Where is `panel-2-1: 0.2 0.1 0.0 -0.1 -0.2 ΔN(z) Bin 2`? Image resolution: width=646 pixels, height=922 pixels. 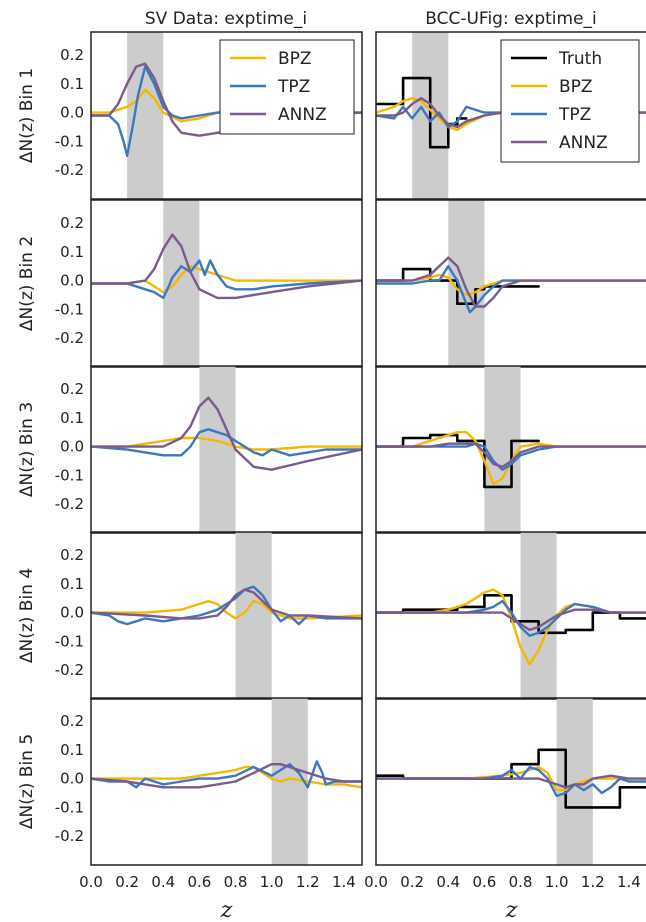 panel-2-1: 0.2 0.1 0.0 -0.1 -0.2 ΔN(z) Bin 2 is located at coordinates (190, 283).